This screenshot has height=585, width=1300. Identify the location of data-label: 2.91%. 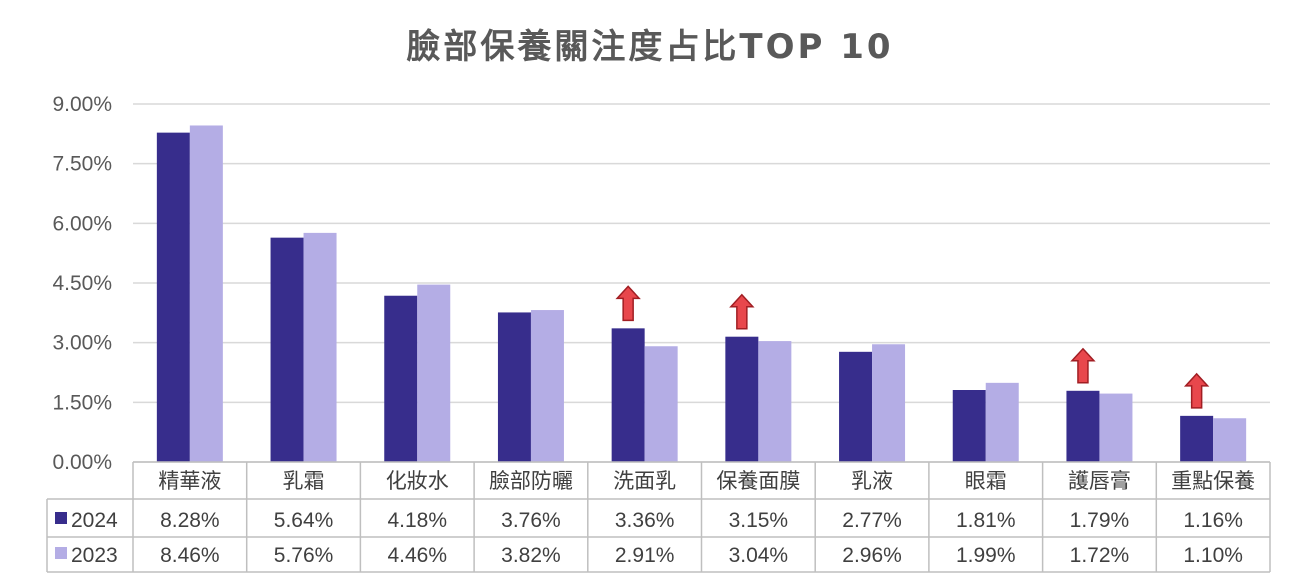
(645, 555).